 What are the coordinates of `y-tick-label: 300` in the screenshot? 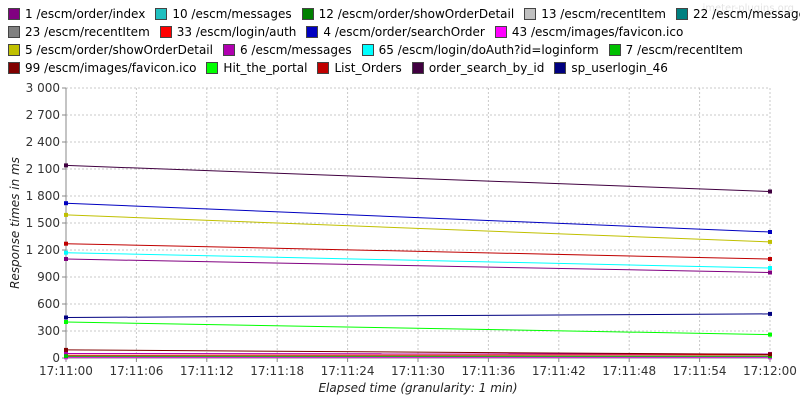 It's located at (48, 331).